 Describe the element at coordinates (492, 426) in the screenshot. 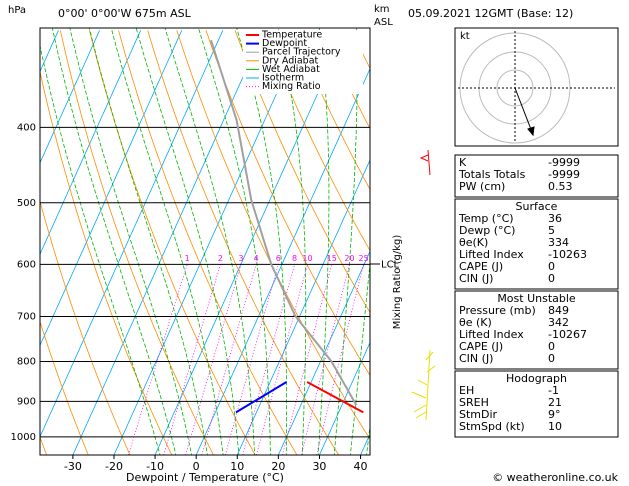

I see `index-label: StmSpd (kt)` at that location.